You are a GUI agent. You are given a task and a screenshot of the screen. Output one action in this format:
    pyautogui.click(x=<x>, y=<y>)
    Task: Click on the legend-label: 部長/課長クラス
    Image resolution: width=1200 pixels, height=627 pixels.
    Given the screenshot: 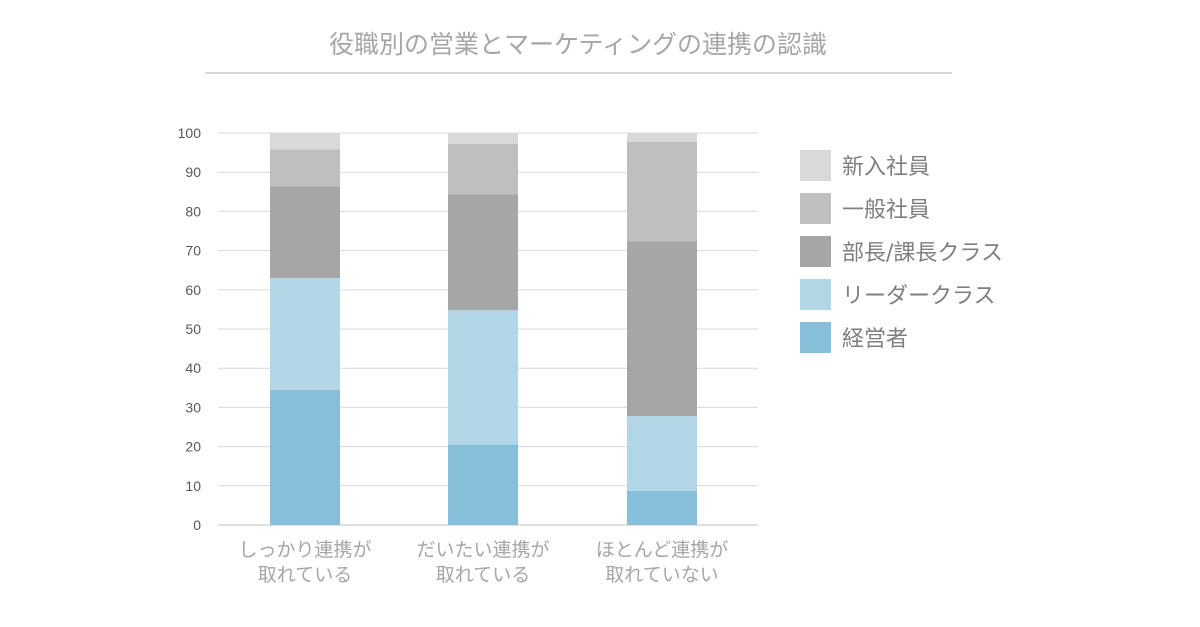 What is the action you would take?
    pyautogui.click(x=922, y=253)
    